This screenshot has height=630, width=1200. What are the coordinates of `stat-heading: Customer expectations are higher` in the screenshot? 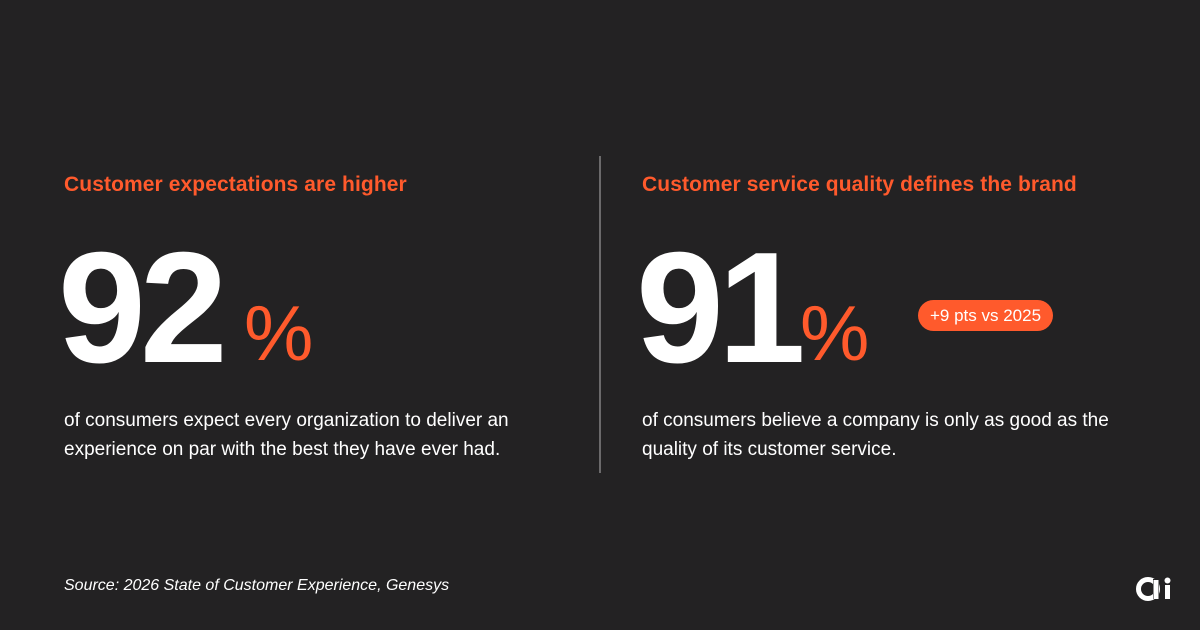 It's located at (235, 184).